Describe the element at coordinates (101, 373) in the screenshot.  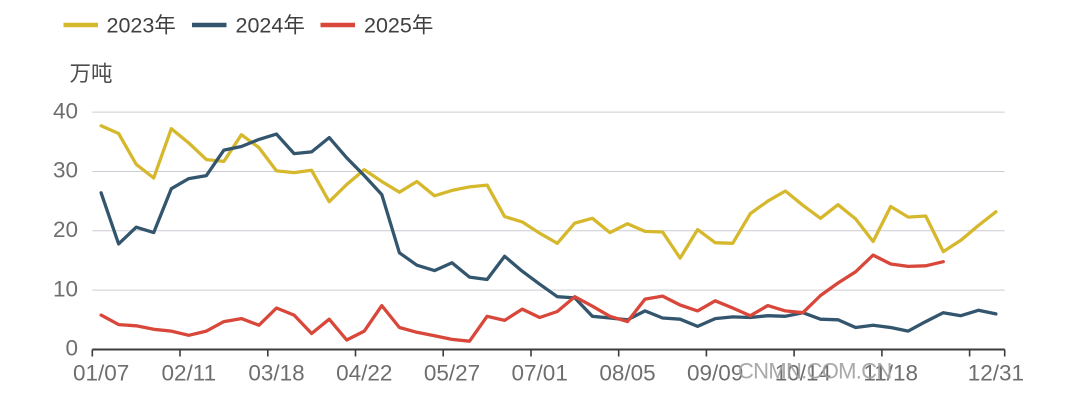
I see `svg-text: 01/07` at that location.